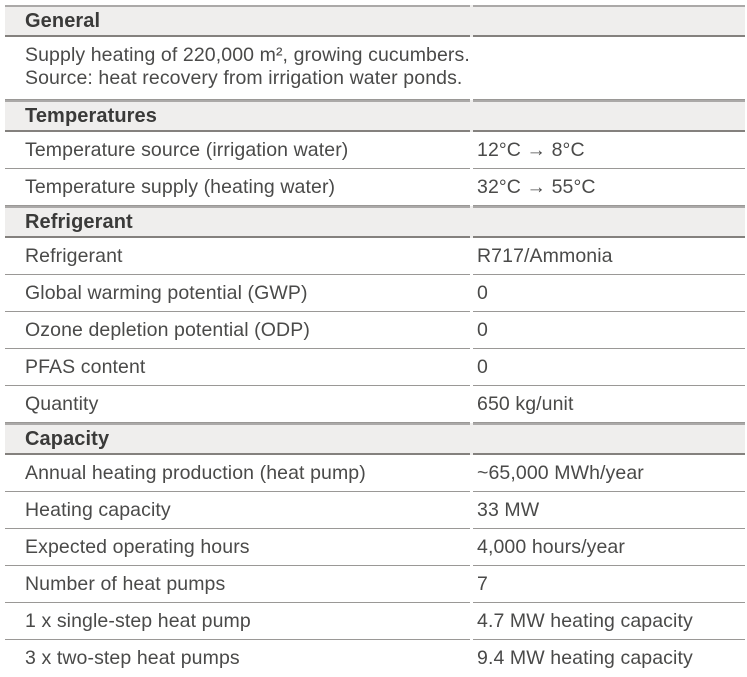 This screenshot has width=747, height=677. What do you see at coordinates (237, 510) in the screenshot?
I see `row-label-cell: Heating capacity` at bounding box center [237, 510].